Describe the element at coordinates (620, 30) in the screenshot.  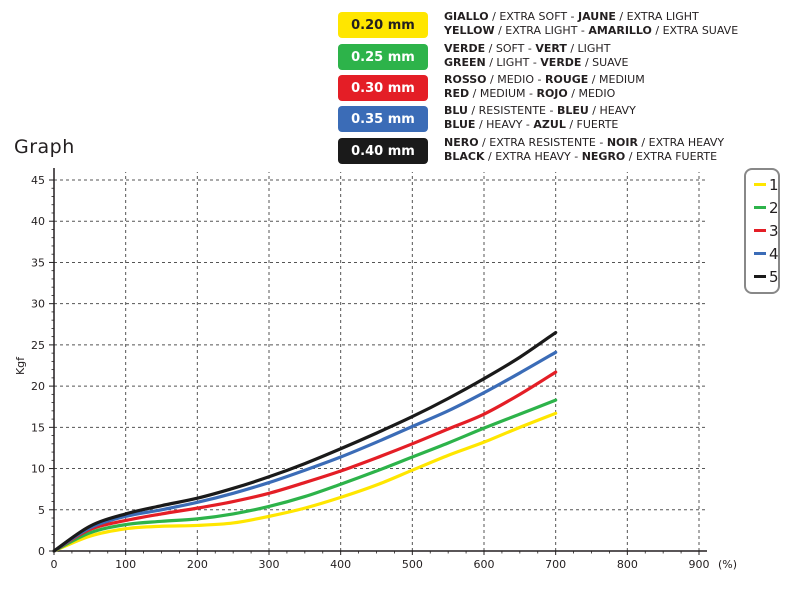
I see `key-text-segment: AMARILLO` at that location.